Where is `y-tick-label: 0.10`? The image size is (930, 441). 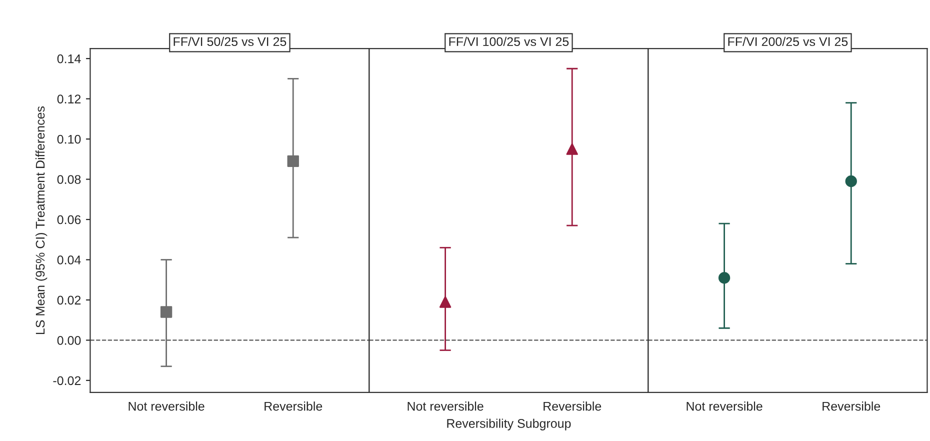 y-tick-label: 0.10 is located at coordinates (69, 139).